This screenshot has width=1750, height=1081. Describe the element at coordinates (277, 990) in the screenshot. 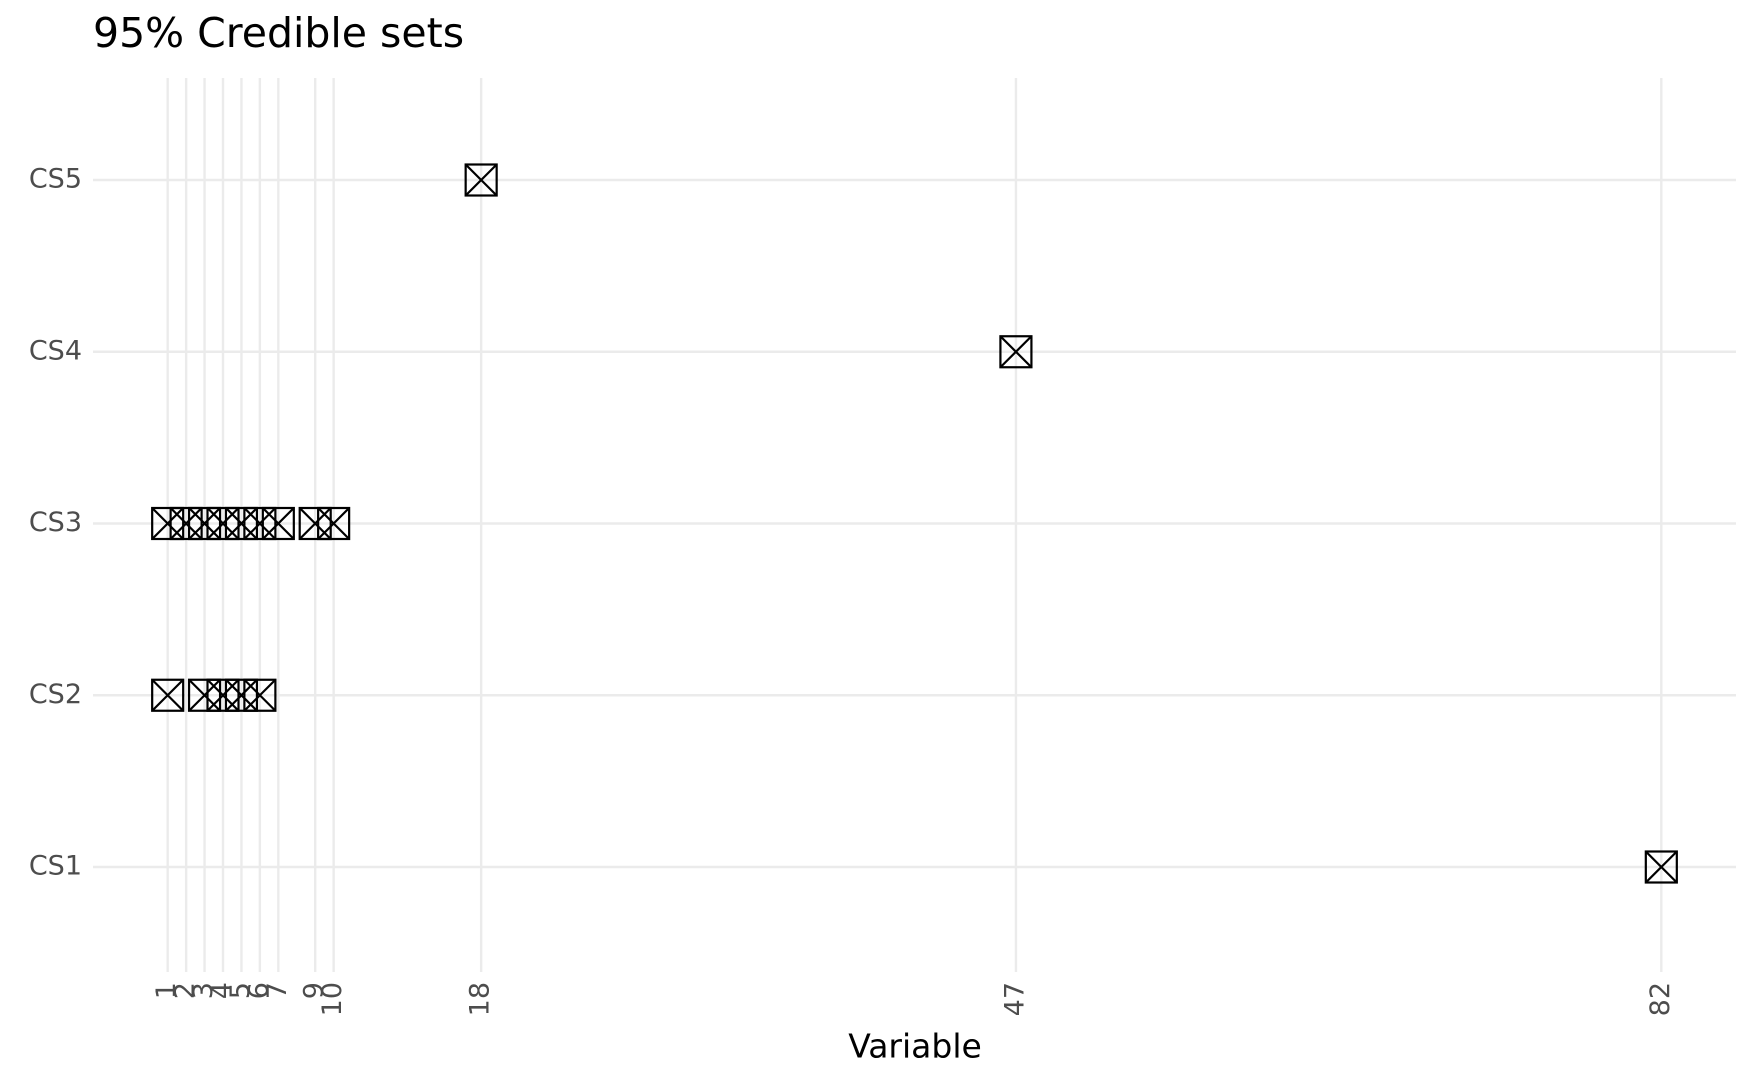

I see `x-tick-label: 7` at that location.